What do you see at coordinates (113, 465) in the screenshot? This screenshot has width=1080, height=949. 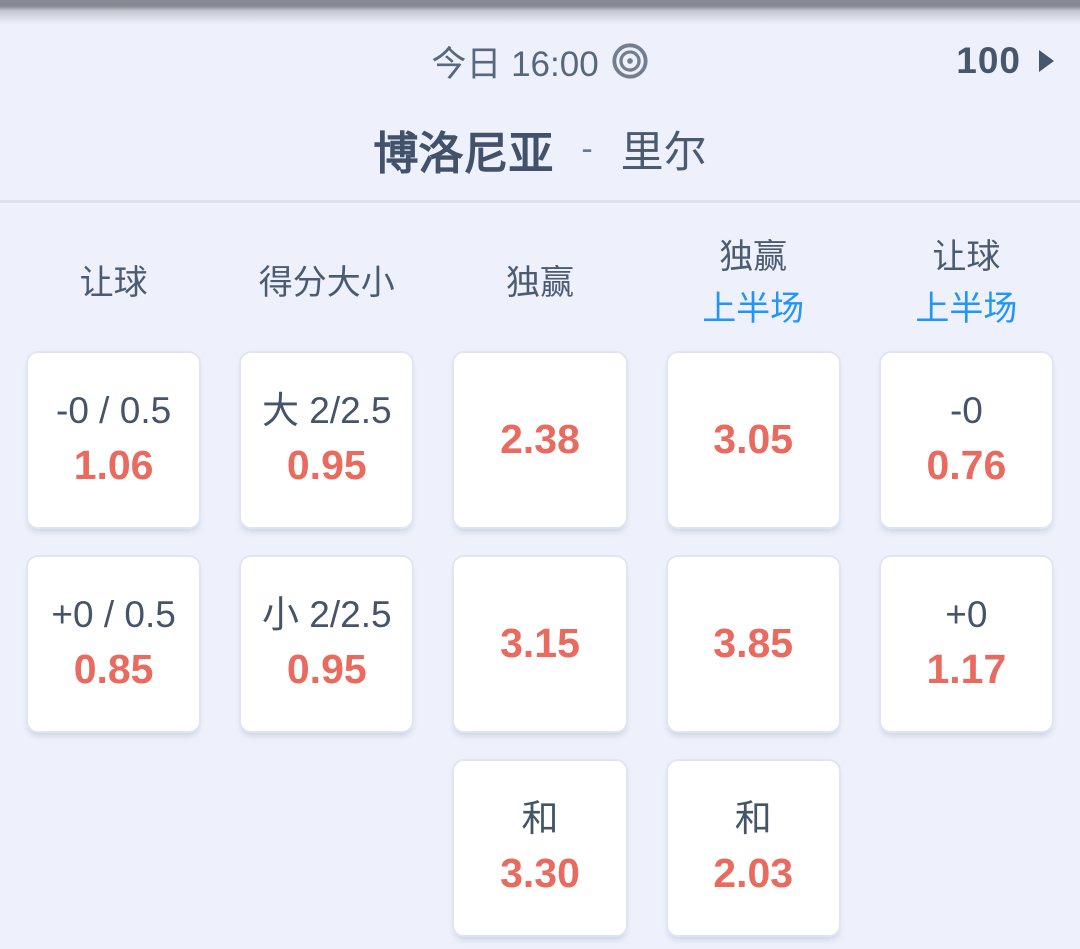 I see `odds-value: 1.06` at bounding box center [113, 465].